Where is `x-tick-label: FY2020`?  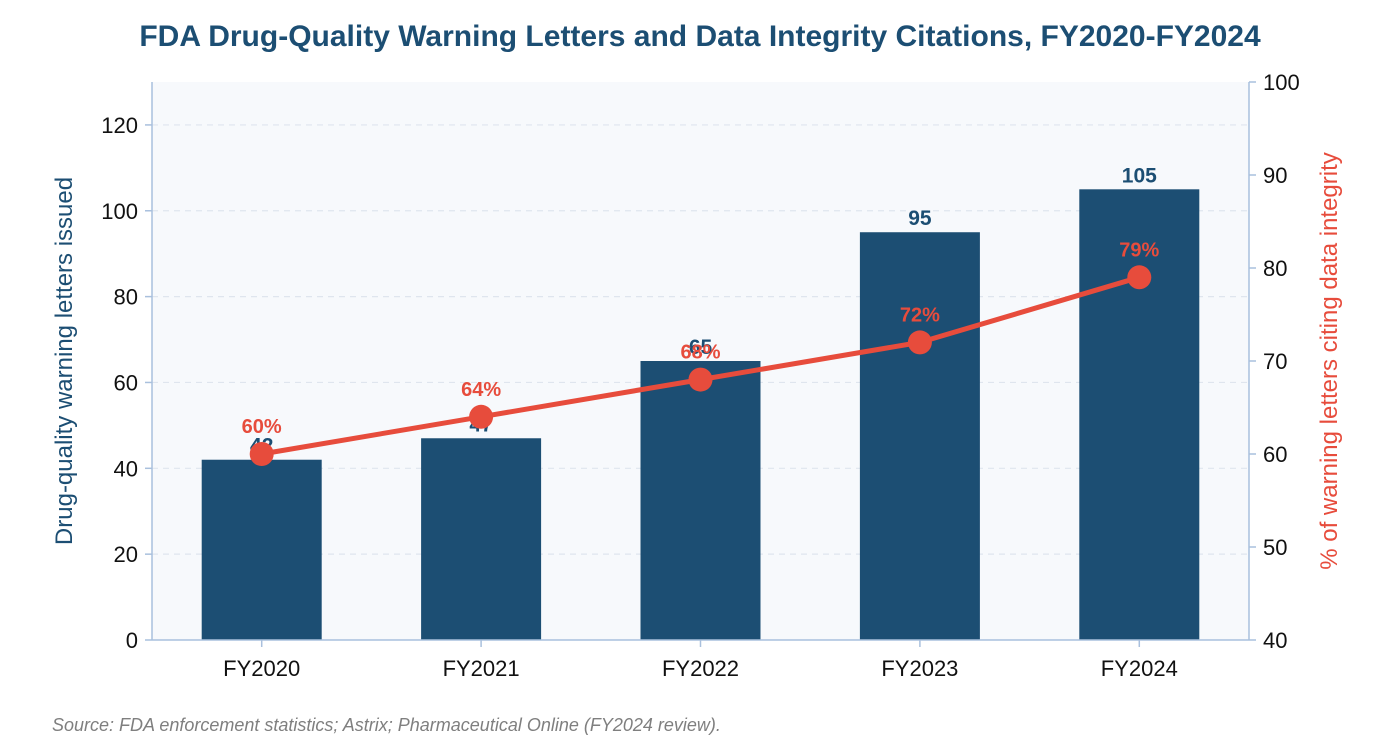
x-tick-label: FY2020 is located at coordinates (261, 668).